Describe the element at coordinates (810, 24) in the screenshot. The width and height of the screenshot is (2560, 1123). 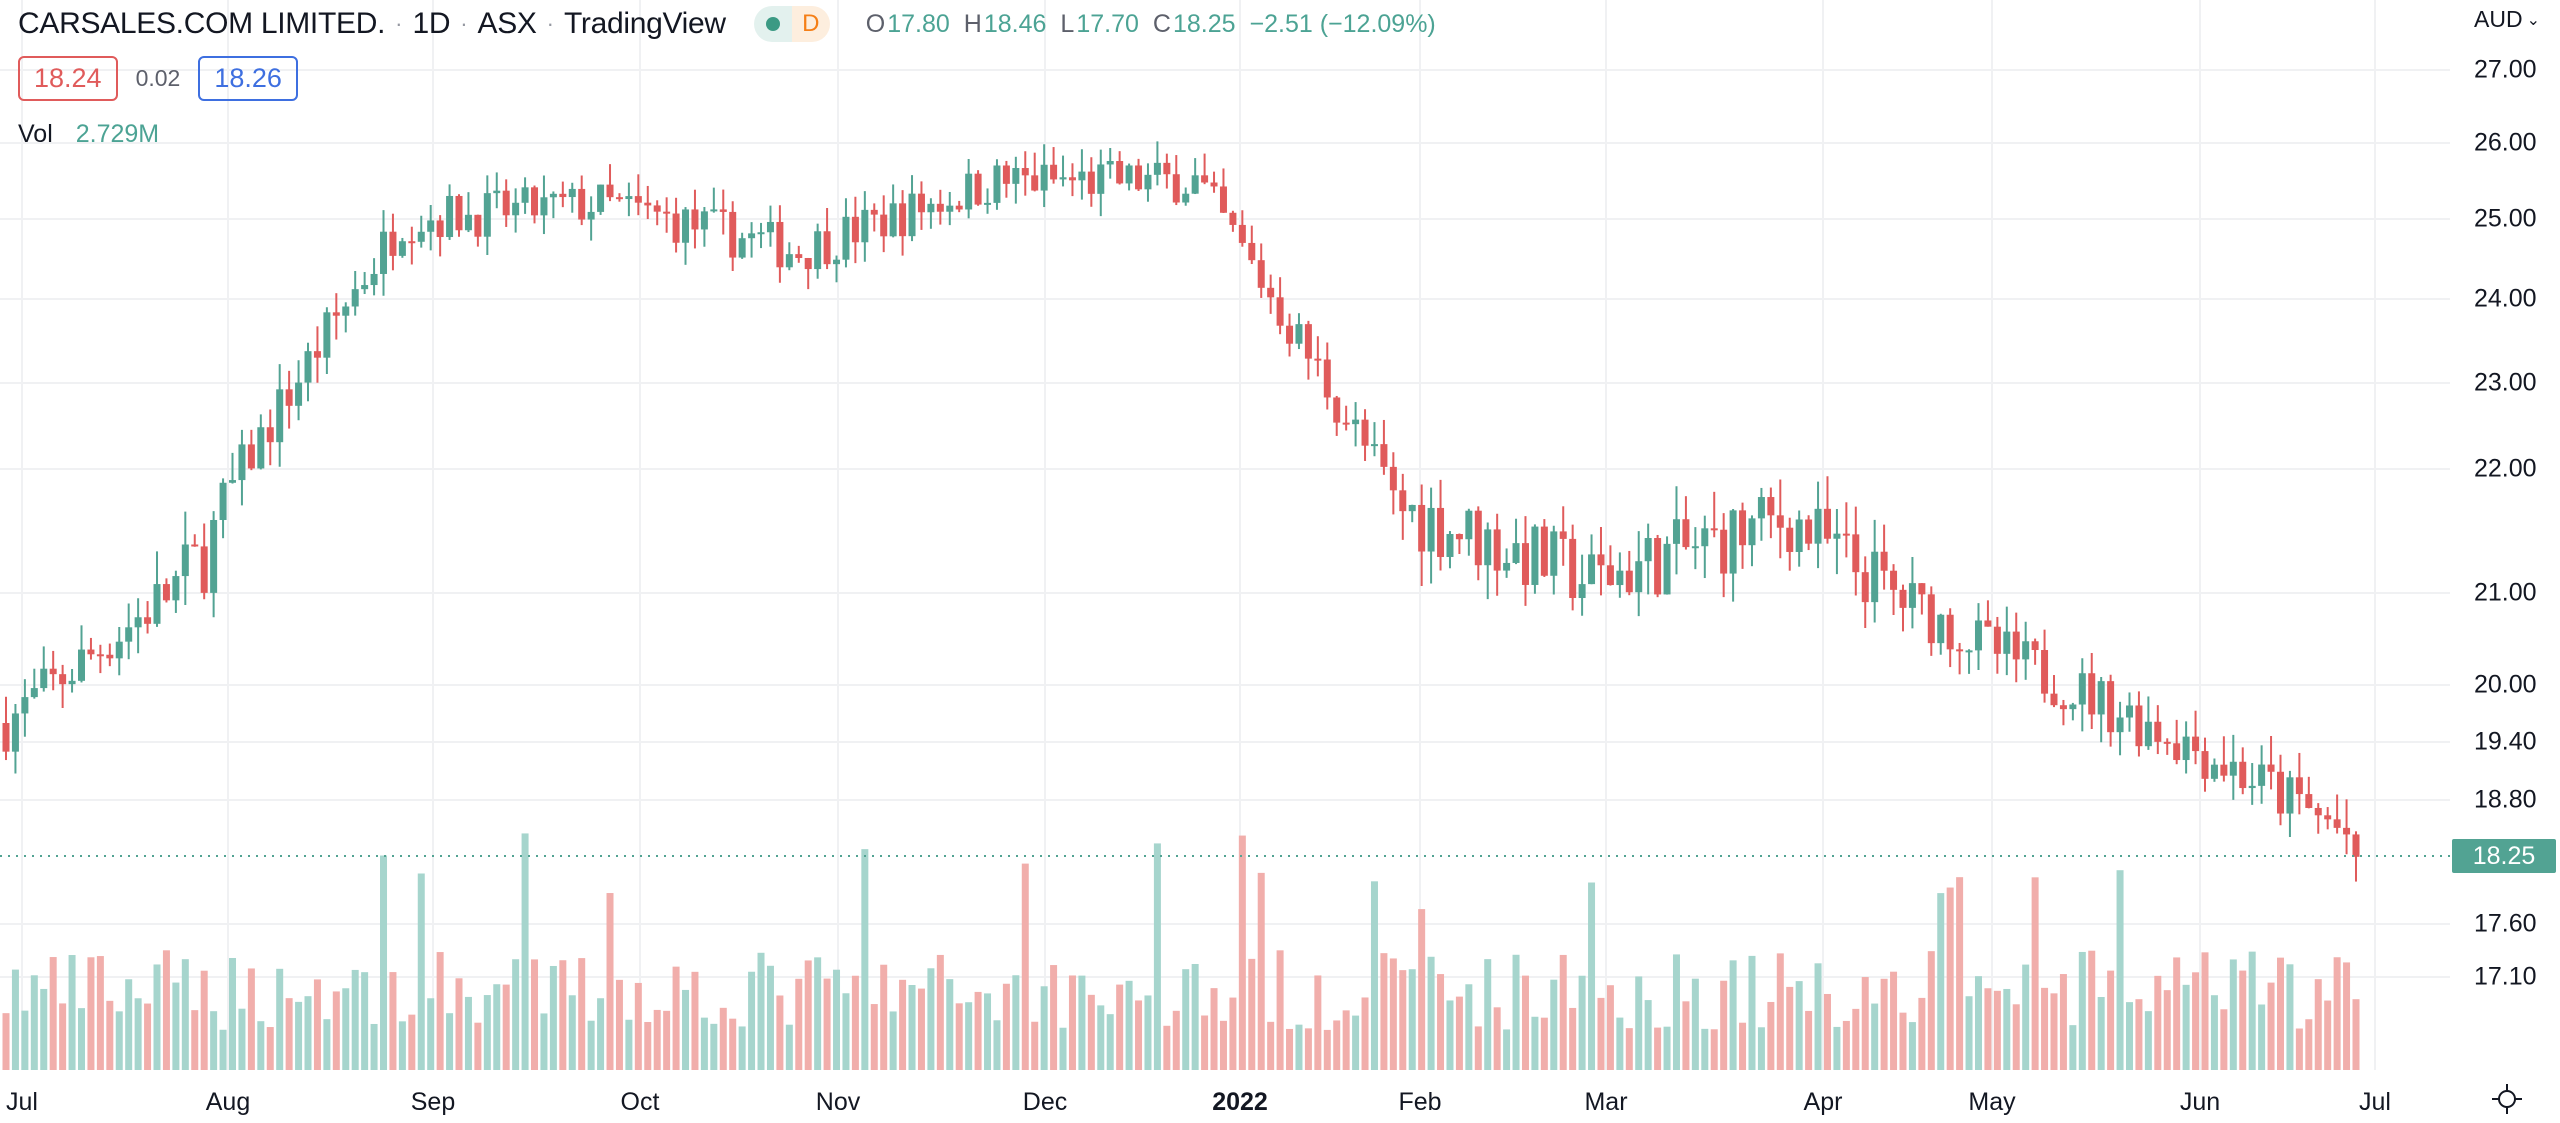
I see `delayed-data-badge: D` at that location.